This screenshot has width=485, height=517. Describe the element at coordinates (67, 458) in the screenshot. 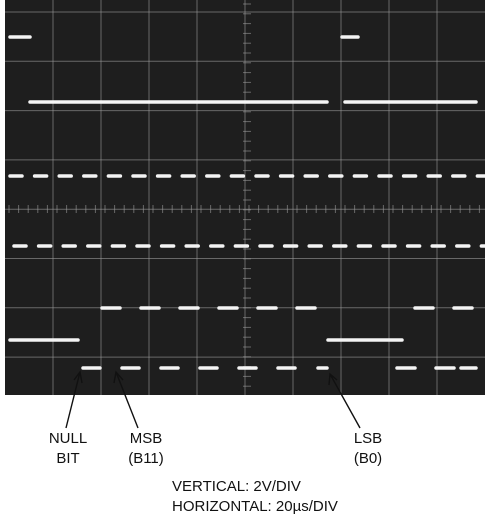

I see `label: BIT` at that location.